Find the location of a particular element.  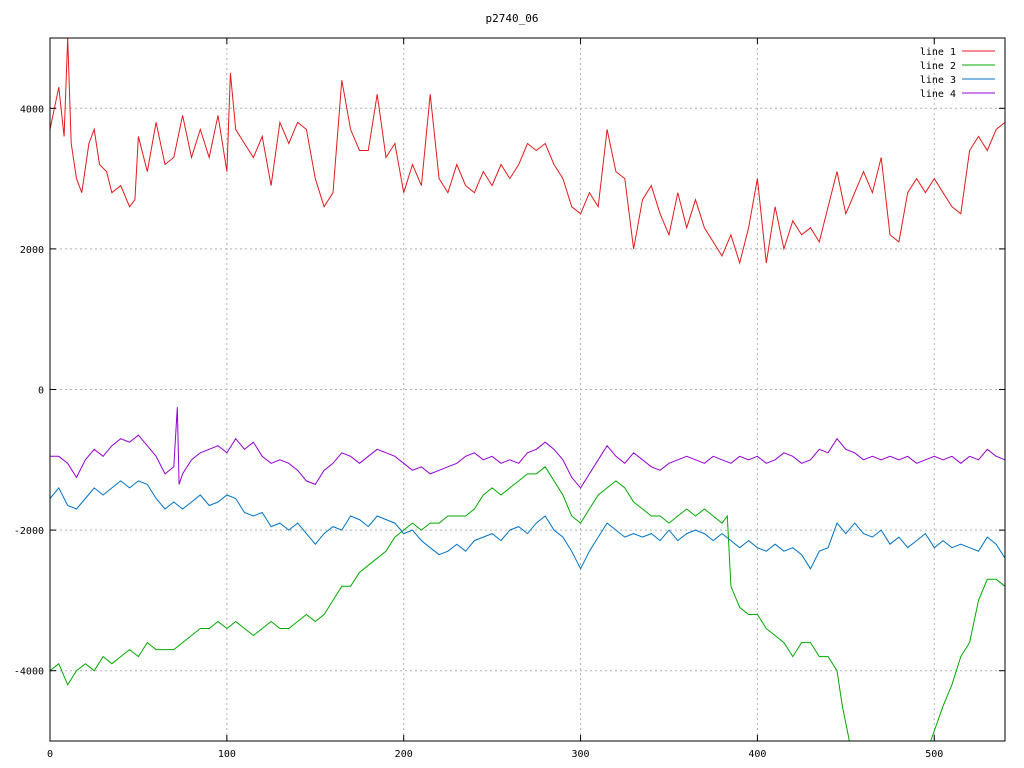

y-tick-label: -2000 is located at coordinates (29, 531).